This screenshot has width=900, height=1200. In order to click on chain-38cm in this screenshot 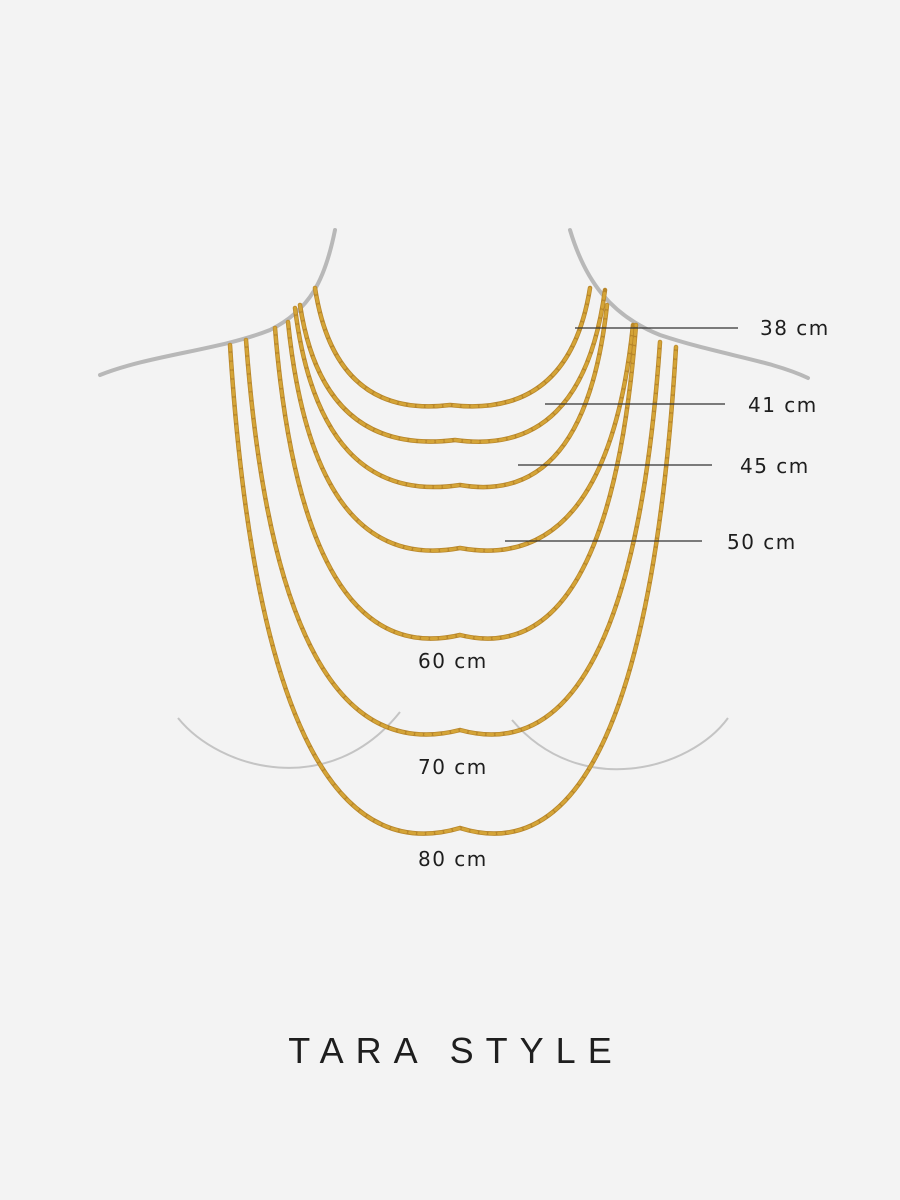, I will do `click(452, 347)`.